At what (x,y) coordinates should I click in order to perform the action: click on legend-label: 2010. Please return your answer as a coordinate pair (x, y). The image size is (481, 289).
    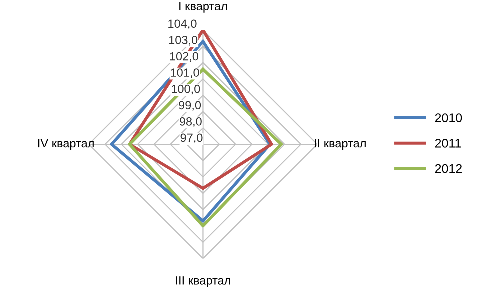
    Looking at the image, I should click on (448, 118).